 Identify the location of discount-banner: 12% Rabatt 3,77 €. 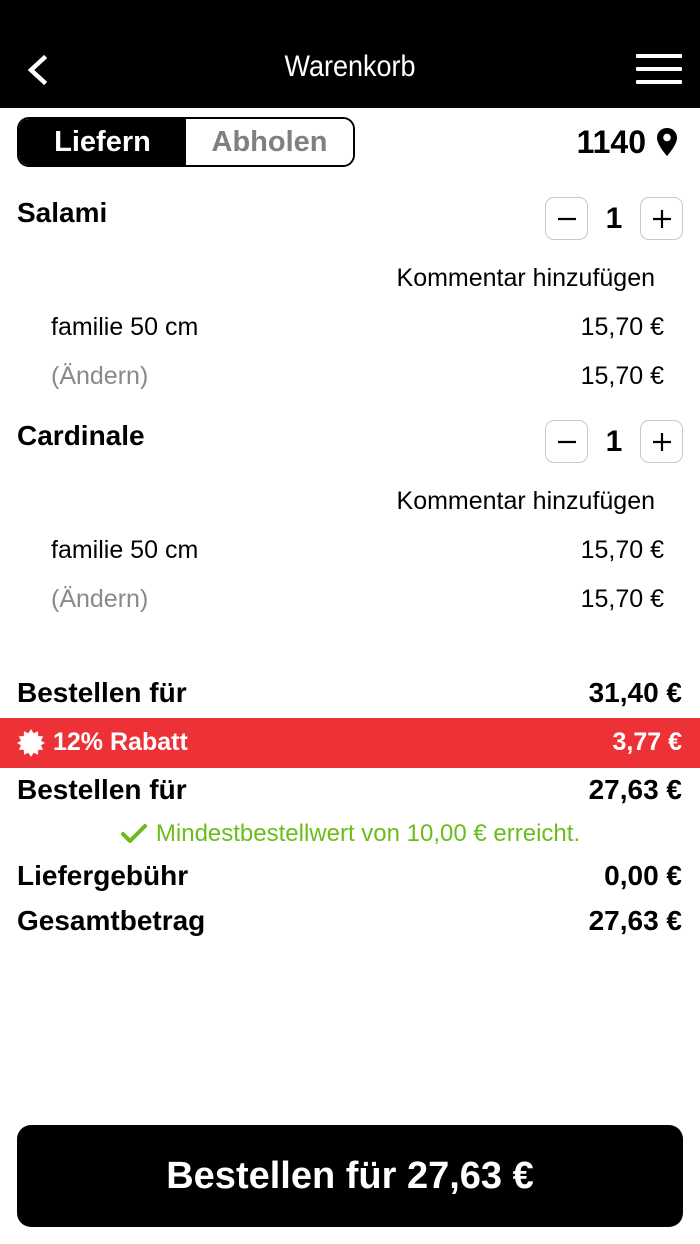
(350, 743).